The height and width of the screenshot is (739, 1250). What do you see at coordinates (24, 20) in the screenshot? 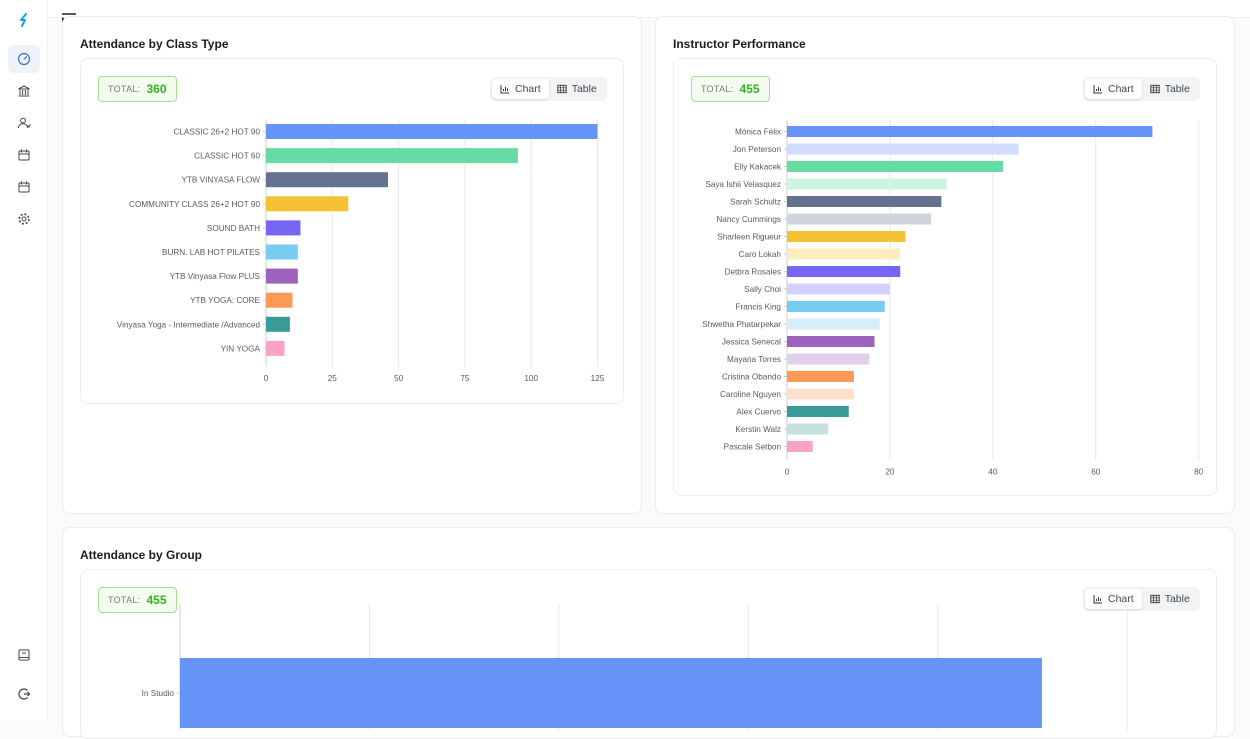
I see `logo-icon` at bounding box center [24, 20].